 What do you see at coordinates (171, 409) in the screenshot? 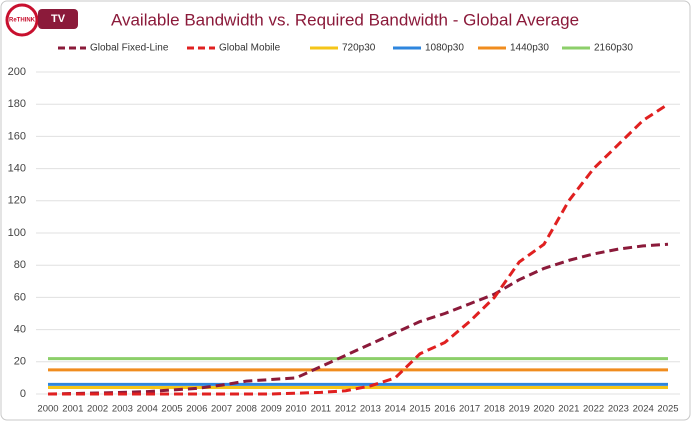
I see `x-tick-label: 2005` at bounding box center [171, 409].